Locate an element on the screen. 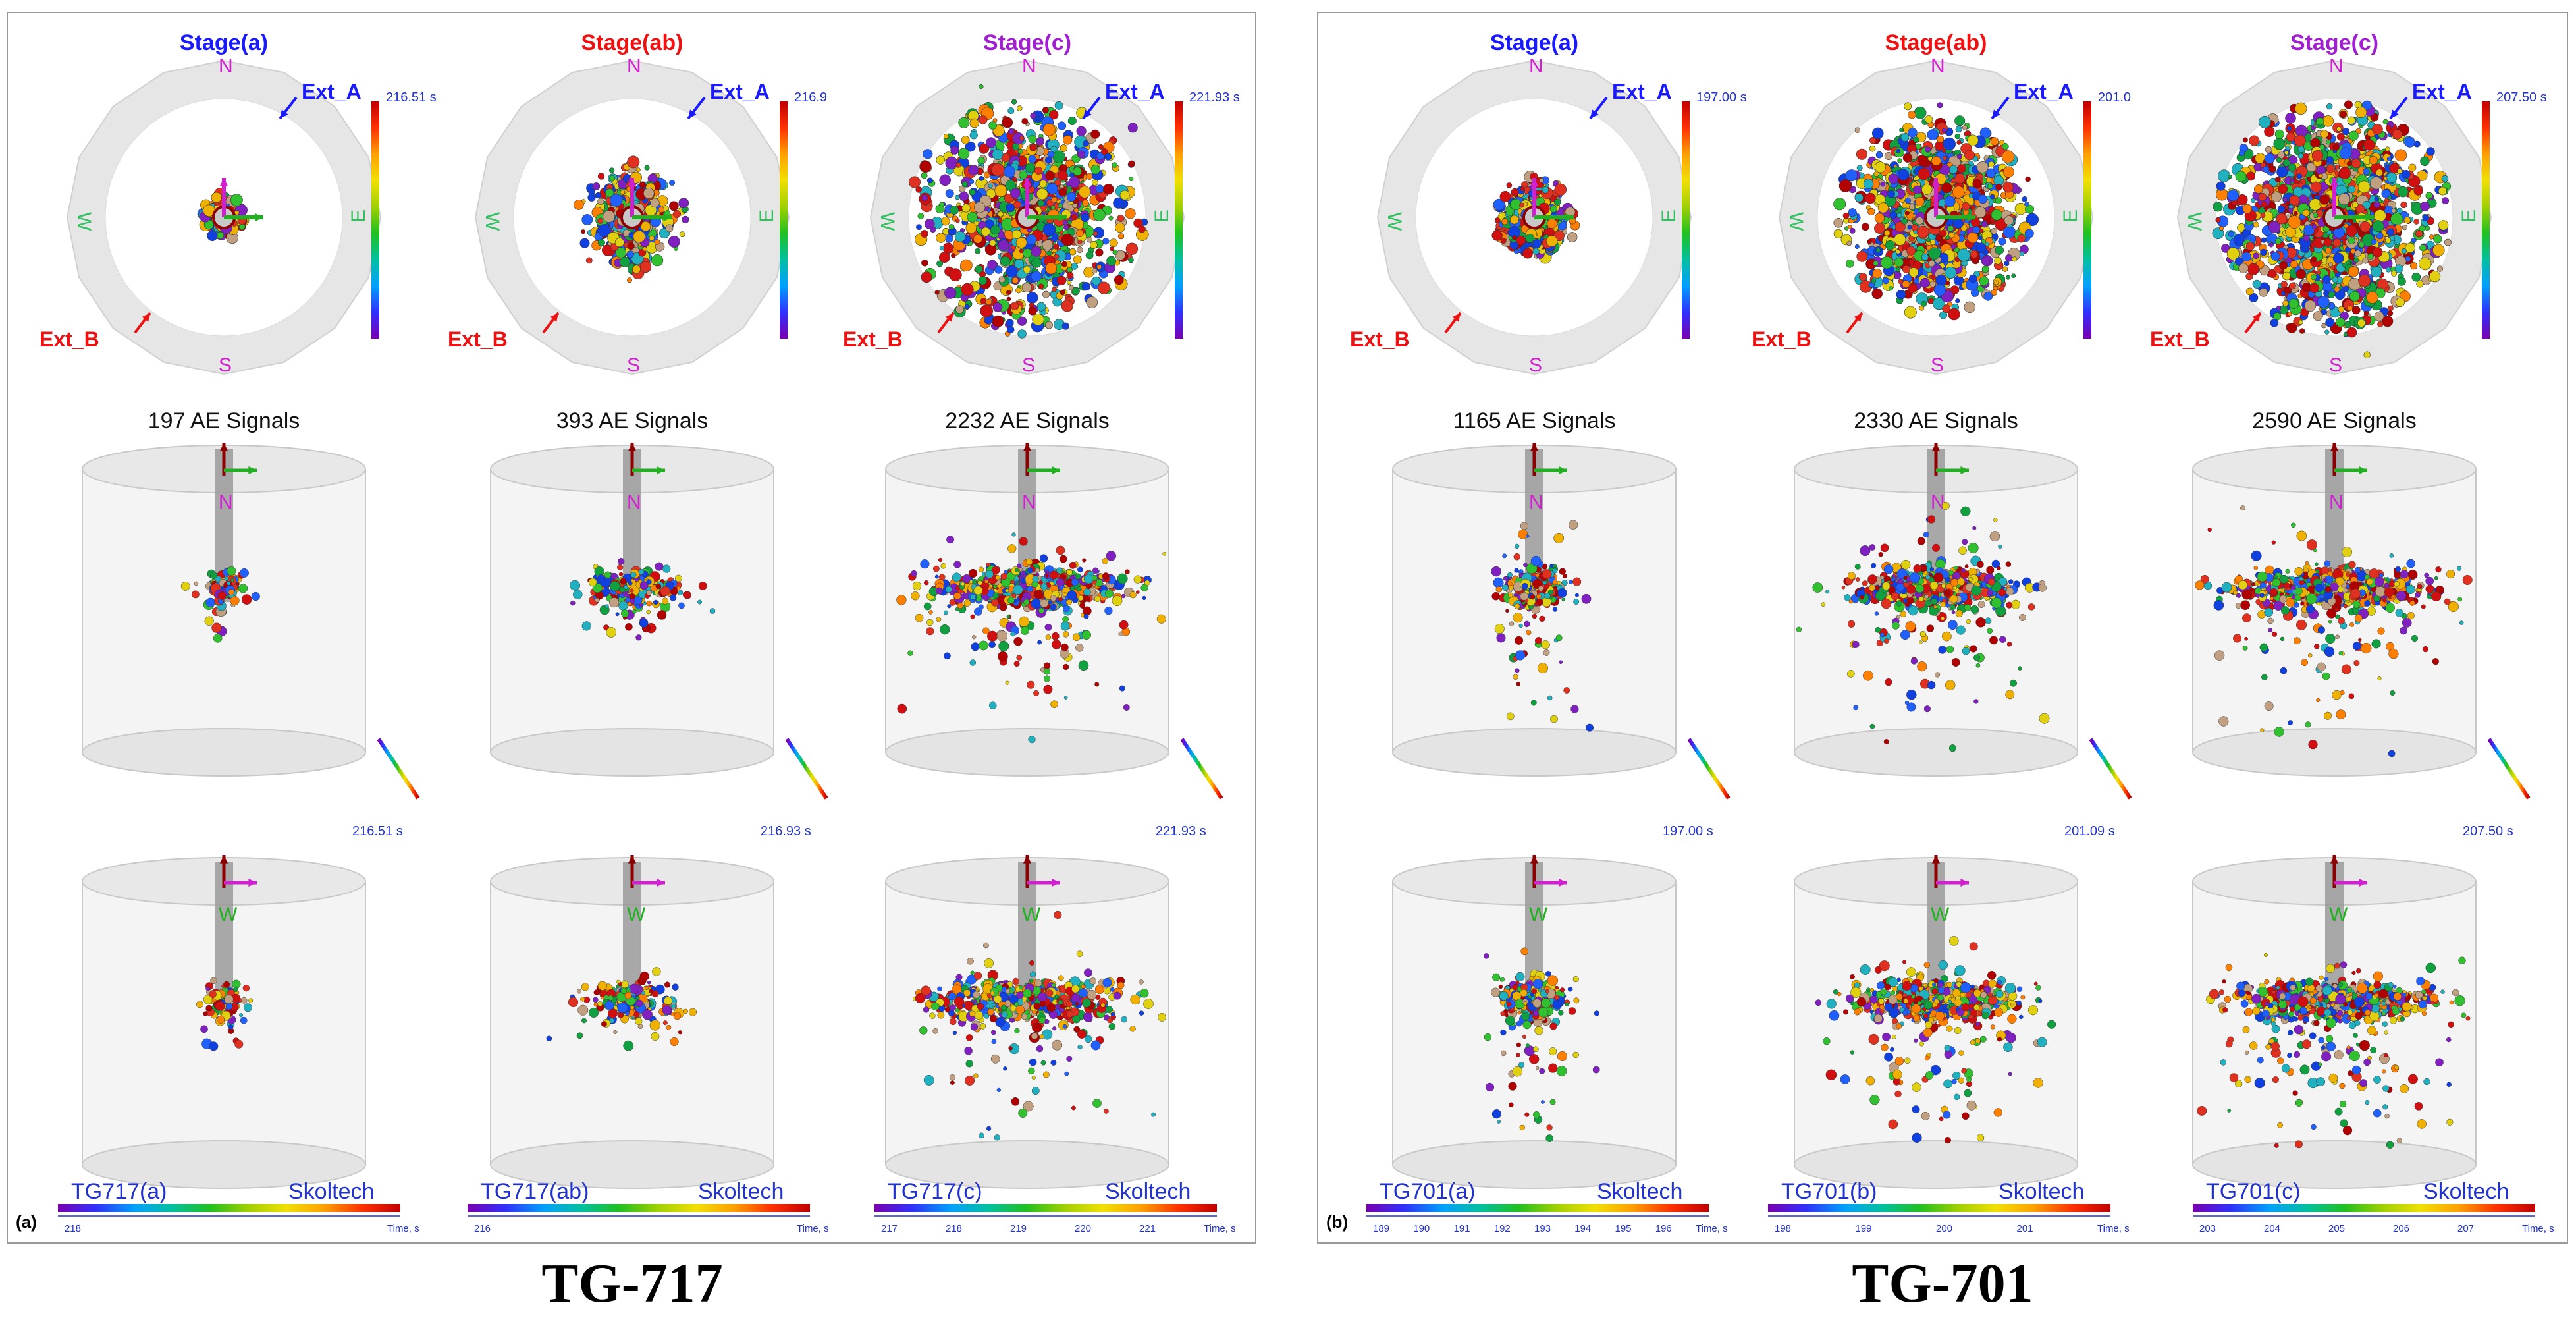 The height and width of the screenshot is (1320, 2576). wellbore-compass-label: N is located at coordinates (634, 502).